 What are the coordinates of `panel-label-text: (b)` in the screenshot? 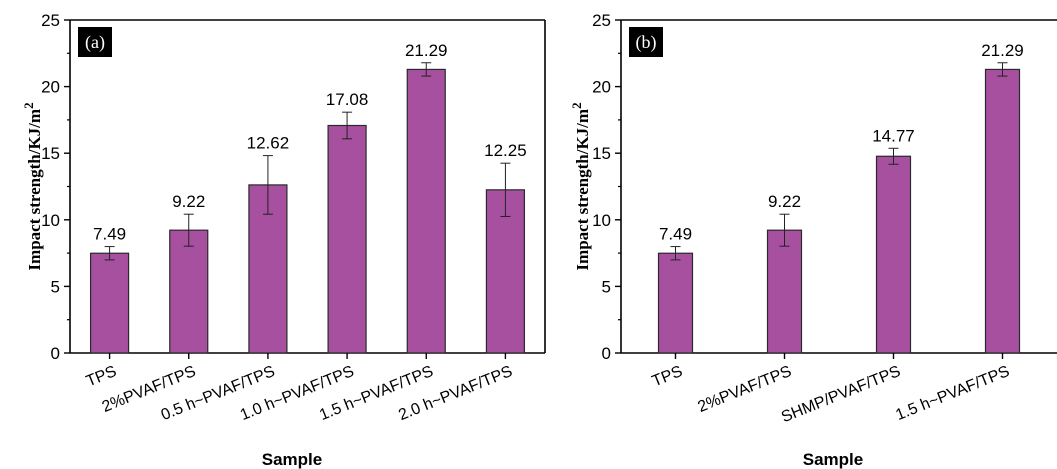 It's located at (646, 42).